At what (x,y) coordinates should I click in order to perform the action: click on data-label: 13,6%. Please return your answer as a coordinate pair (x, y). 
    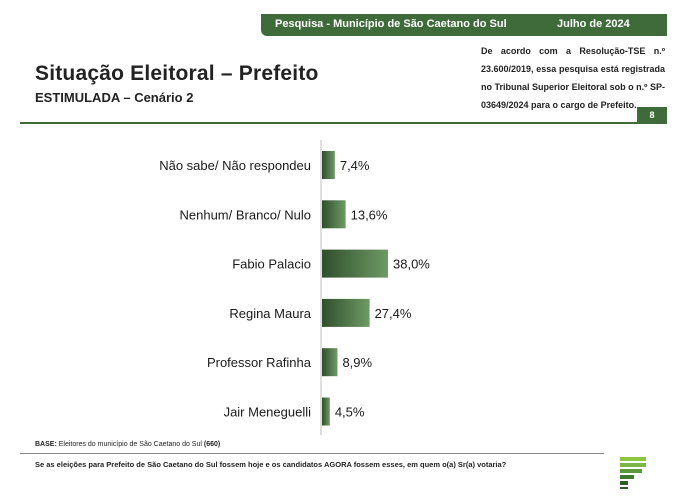
    Looking at the image, I should click on (369, 214).